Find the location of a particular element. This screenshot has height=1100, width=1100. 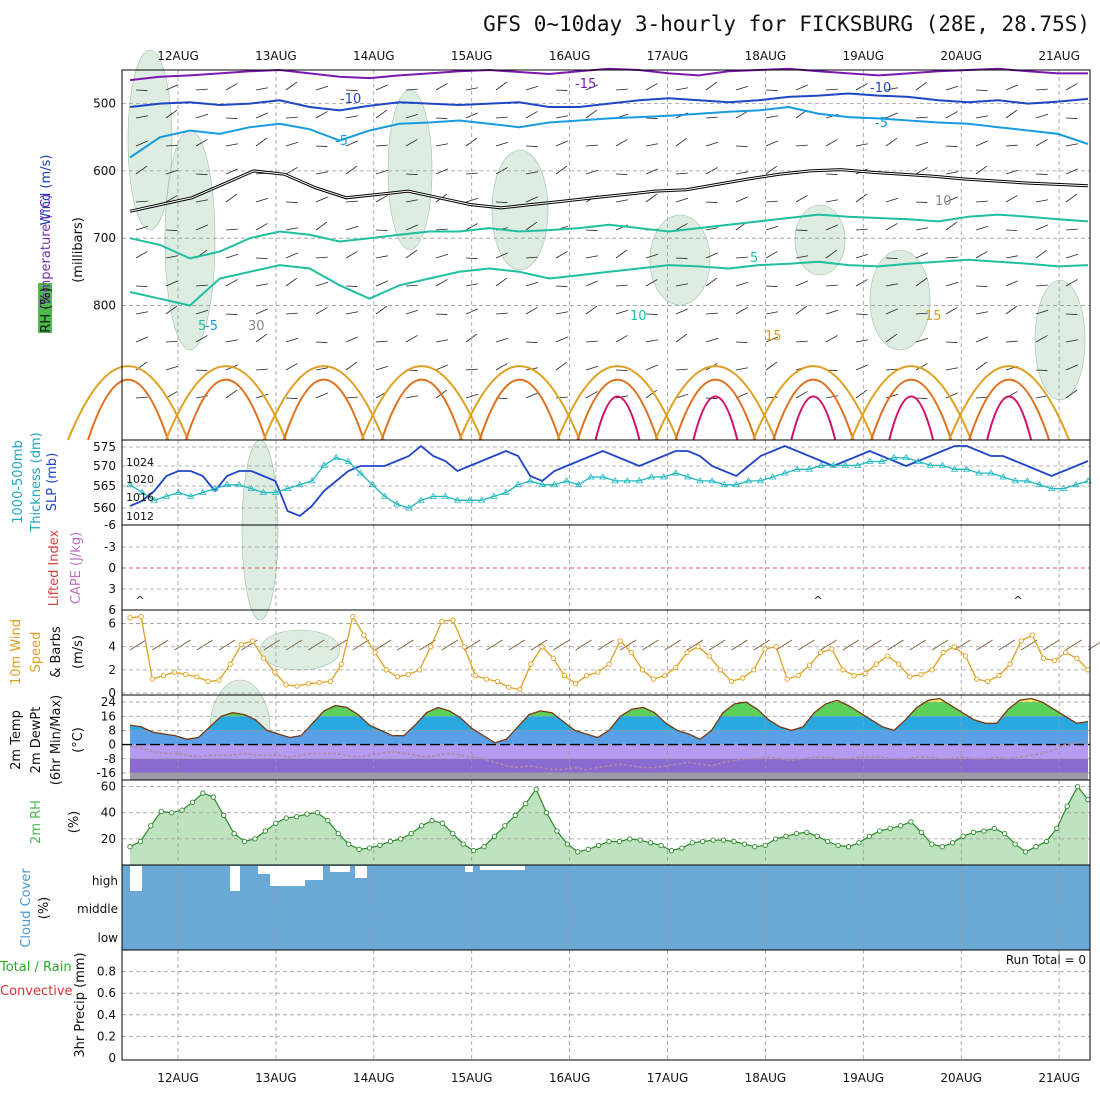

rh-tick: 20 is located at coordinates (108, 839).